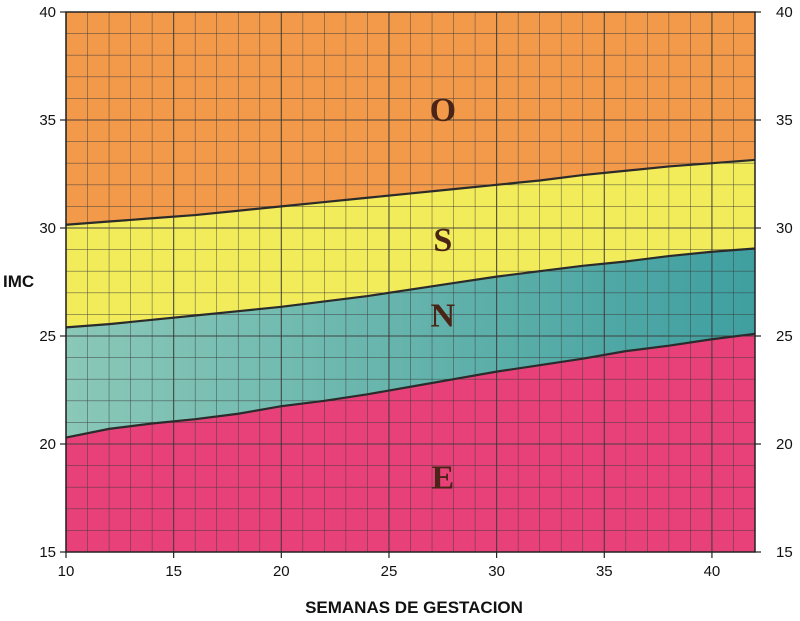 This screenshot has height=621, width=800. What do you see at coordinates (784, 12) in the screenshot?
I see `y-tick-label-right: 40` at bounding box center [784, 12].